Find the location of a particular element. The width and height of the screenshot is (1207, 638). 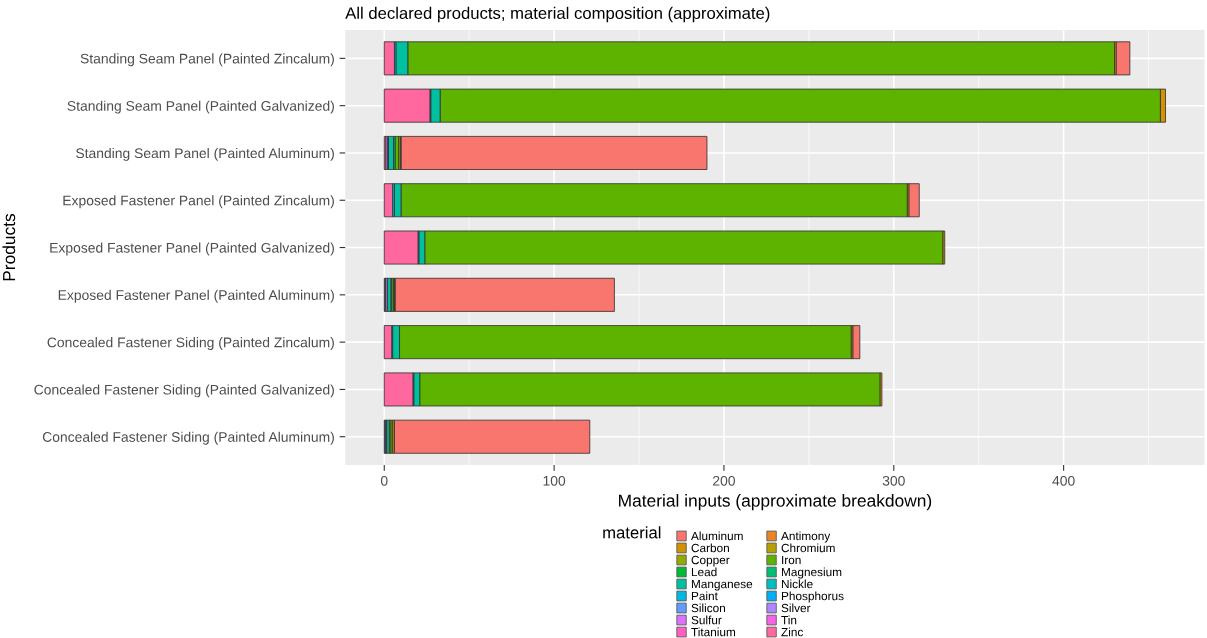

legend-label: Magnesium is located at coordinates (811, 573).